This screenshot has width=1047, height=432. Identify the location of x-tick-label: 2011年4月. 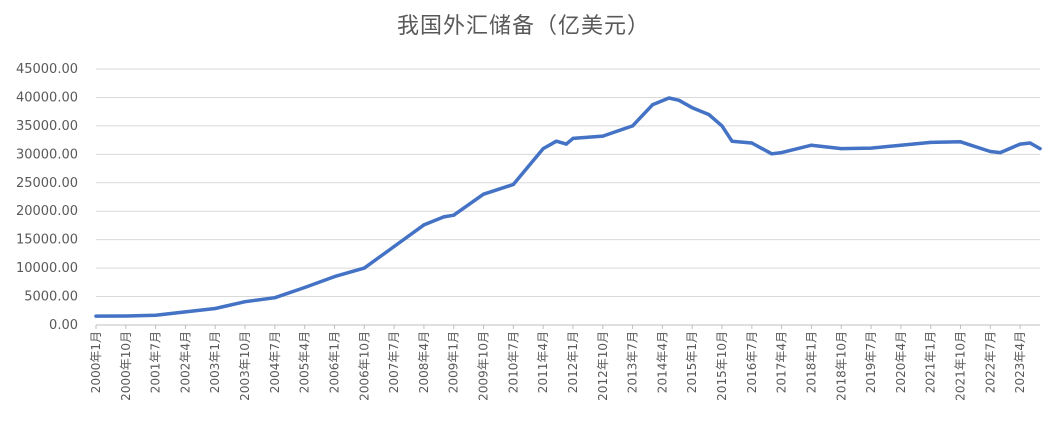
(543, 362).